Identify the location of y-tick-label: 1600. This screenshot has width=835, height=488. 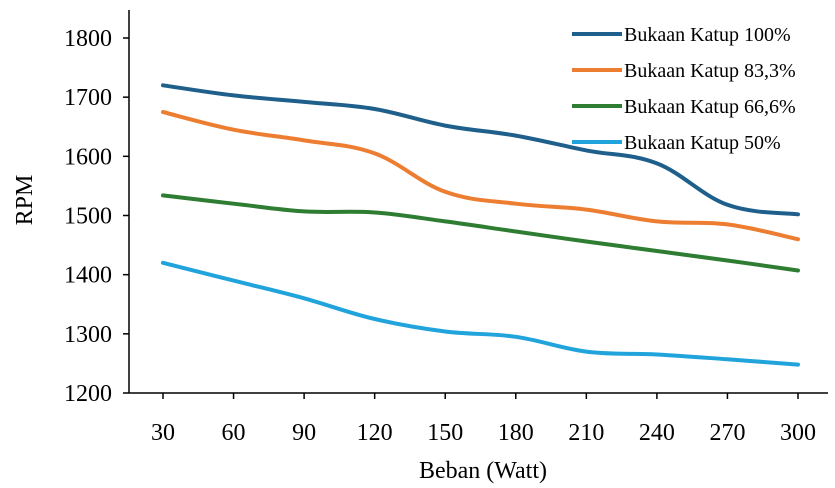
(88, 157).